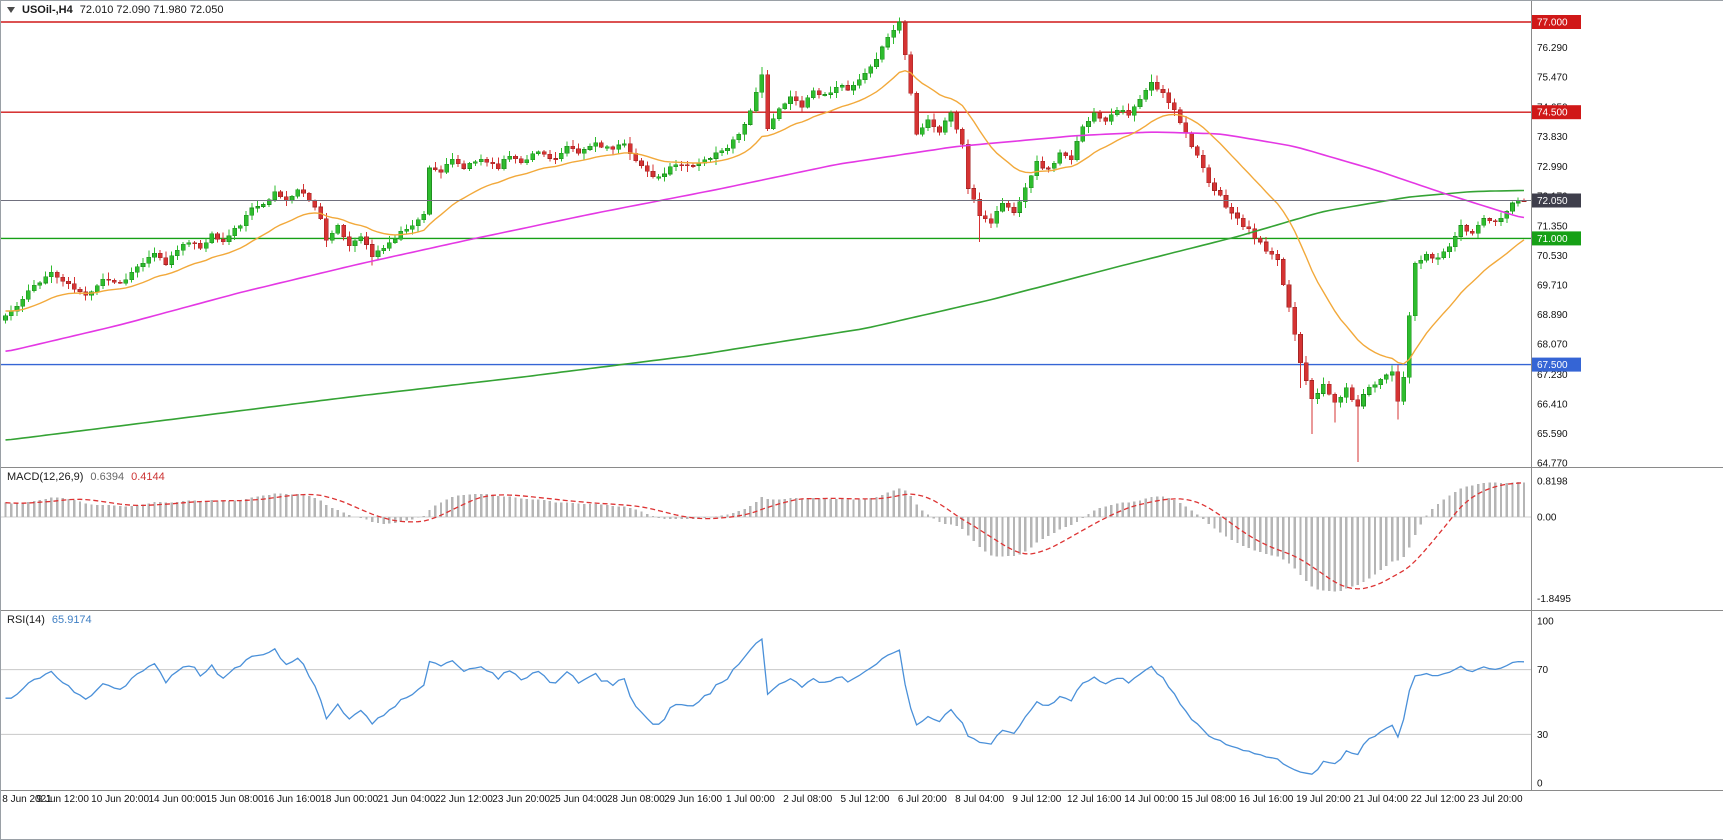 This screenshot has height=840, width=1723. What do you see at coordinates (1552, 167) in the screenshot?
I see `svg-text: 72.990` at bounding box center [1552, 167].